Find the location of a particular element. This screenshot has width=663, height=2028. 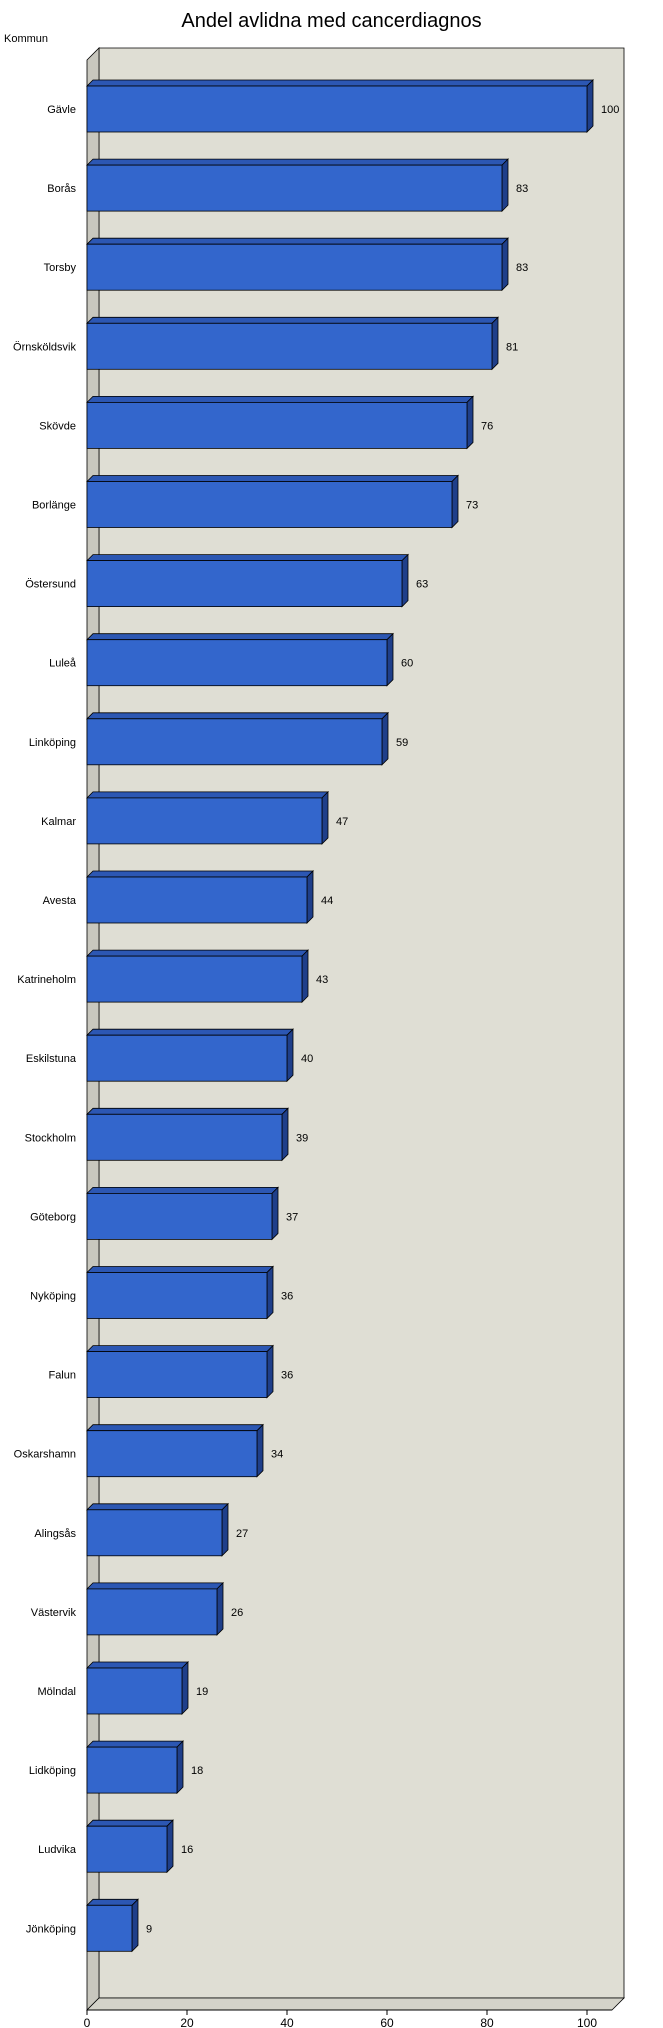

data-label: 18 is located at coordinates (197, 1771).